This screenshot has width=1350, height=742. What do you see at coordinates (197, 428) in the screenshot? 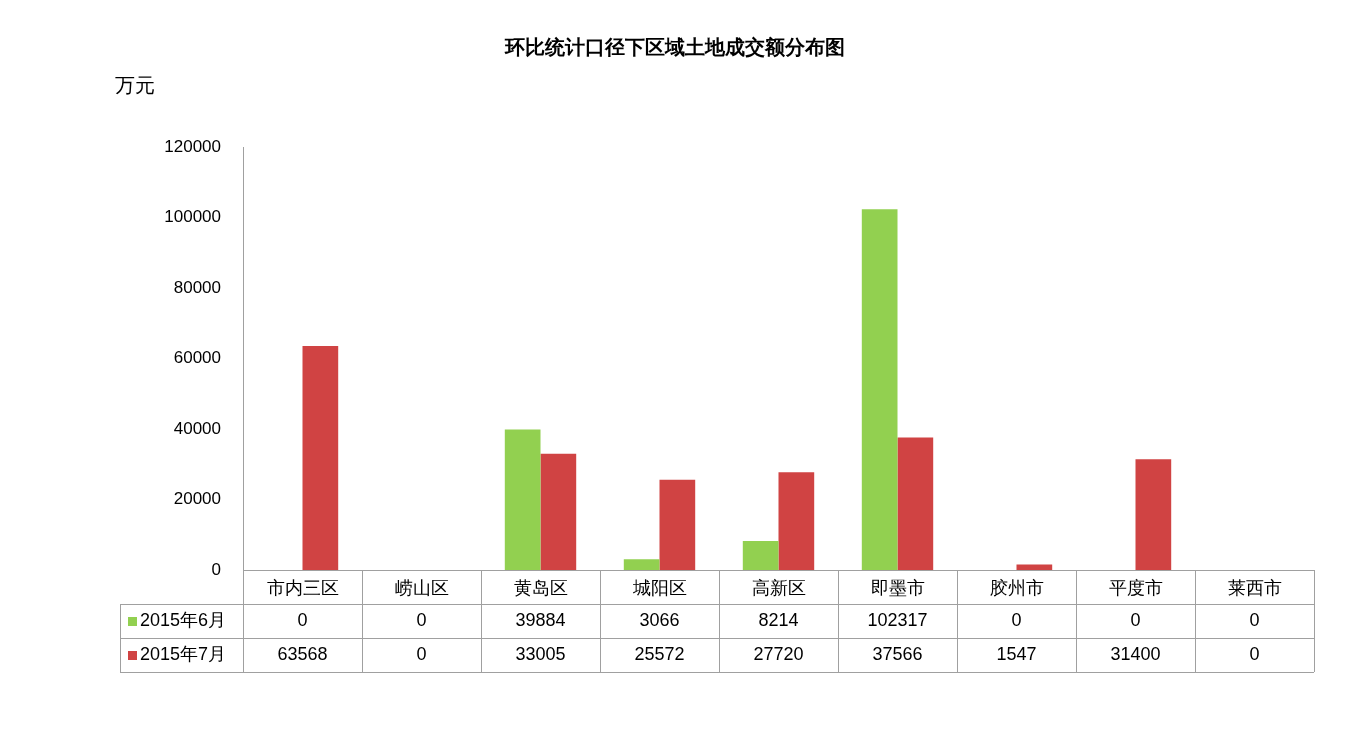
I see `y-tick-label: 40000` at bounding box center [197, 428].